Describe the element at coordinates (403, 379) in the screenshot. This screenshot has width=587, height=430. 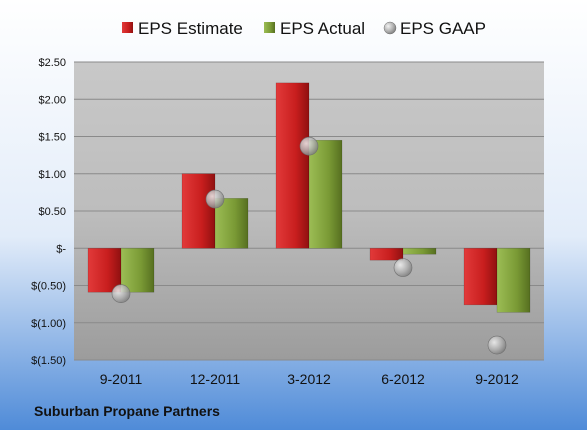
I see `x-category-label: 6-2012` at that location.